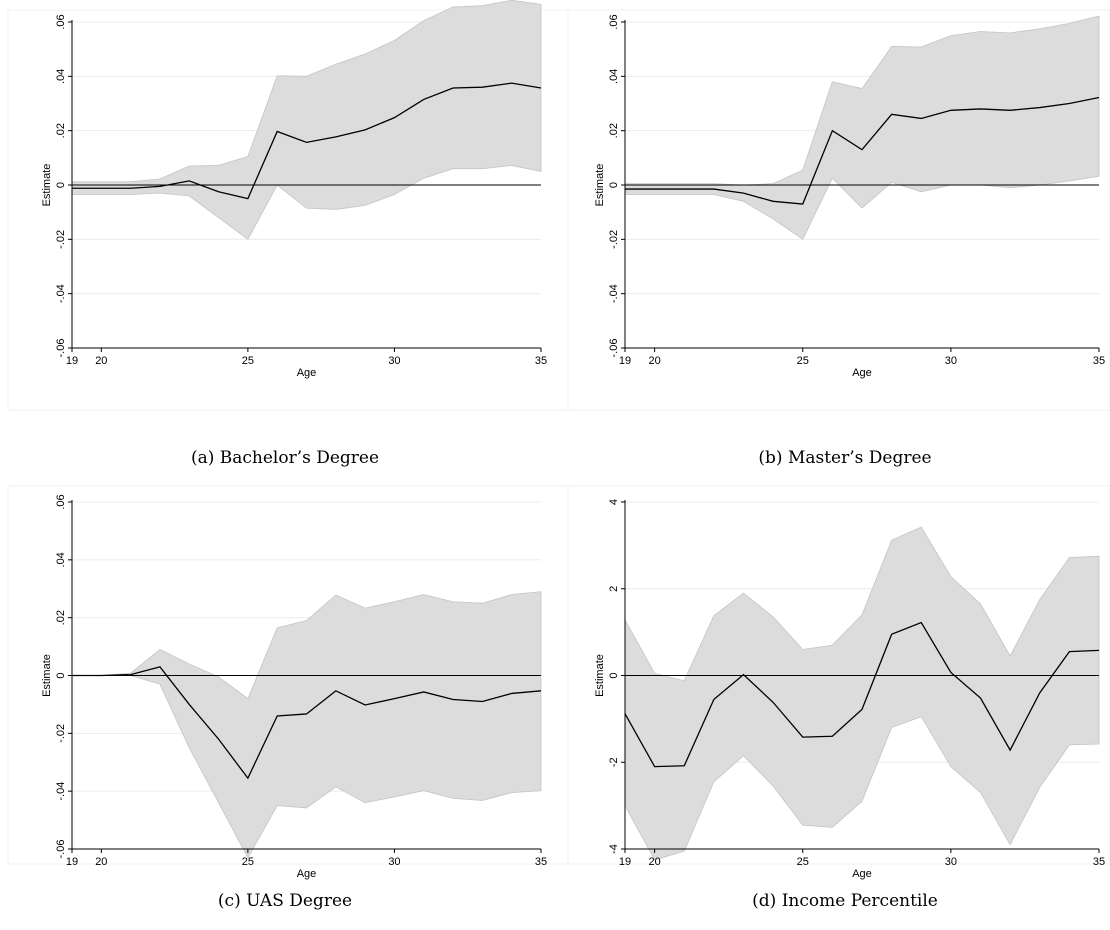 This screenshot has height=930, width=1110. Describe the element at coordinates (285, 901) in the screenshot. I see `panel-caption: (c) UAS Degree` at that location.